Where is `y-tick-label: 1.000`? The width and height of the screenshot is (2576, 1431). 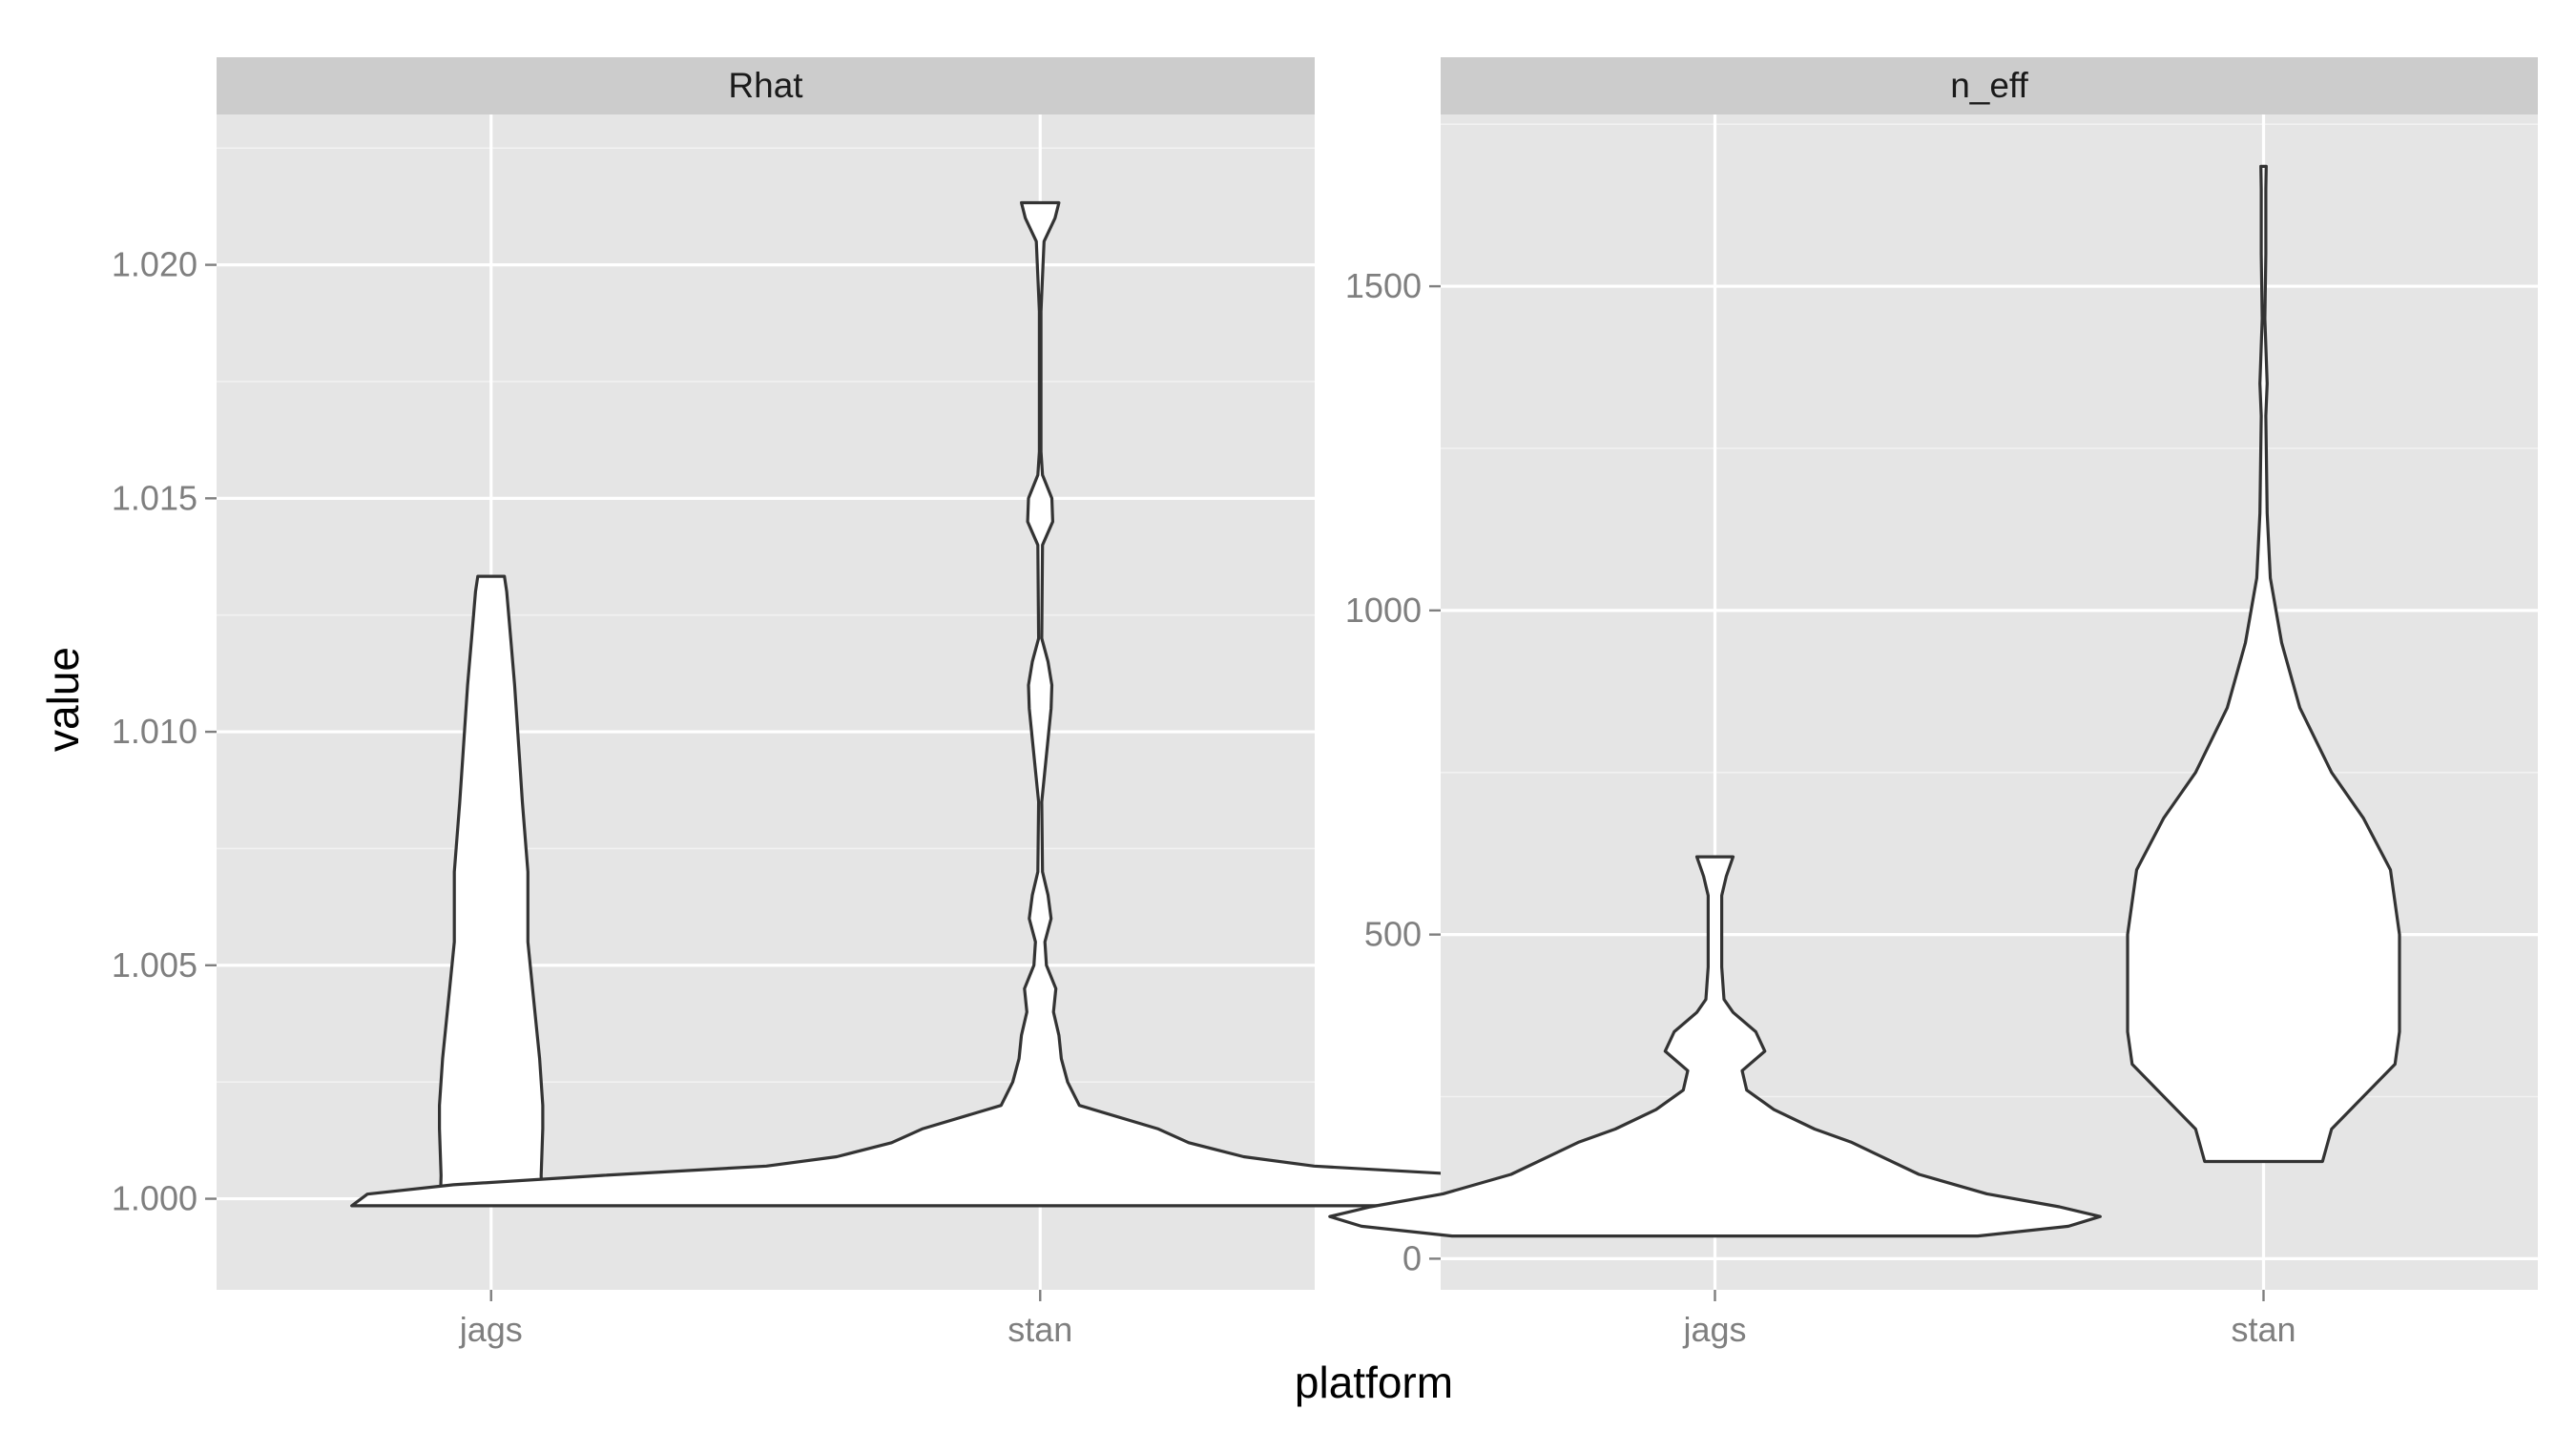 y-tick-label: 1.000 is located at coordinates (154, 1199).